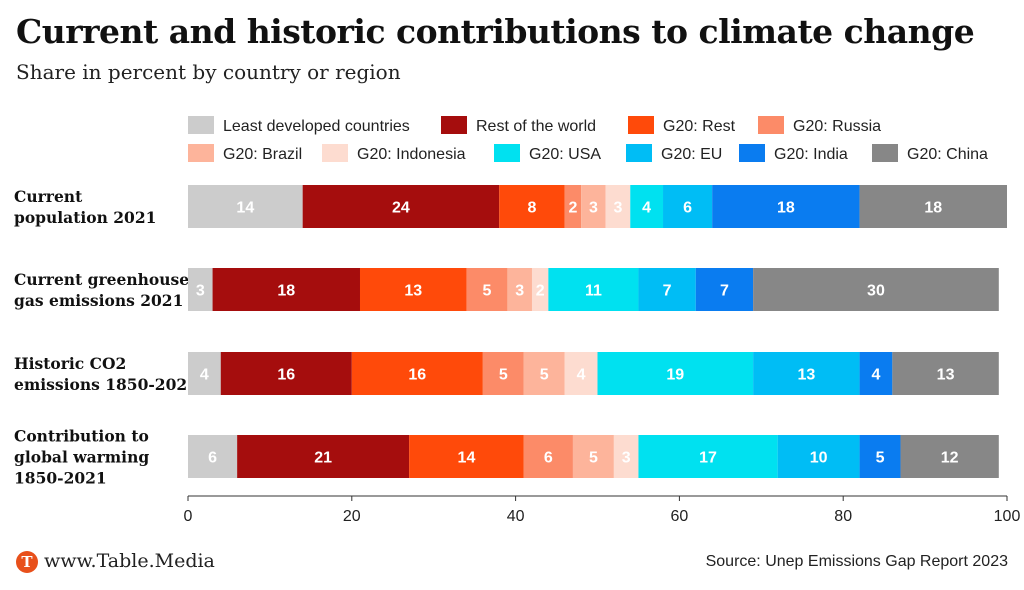  What do you see at coordinates (699, 126) in the screenshot?
I see `legend-label-2: G20: Rest` at bounding box center [699, 126].